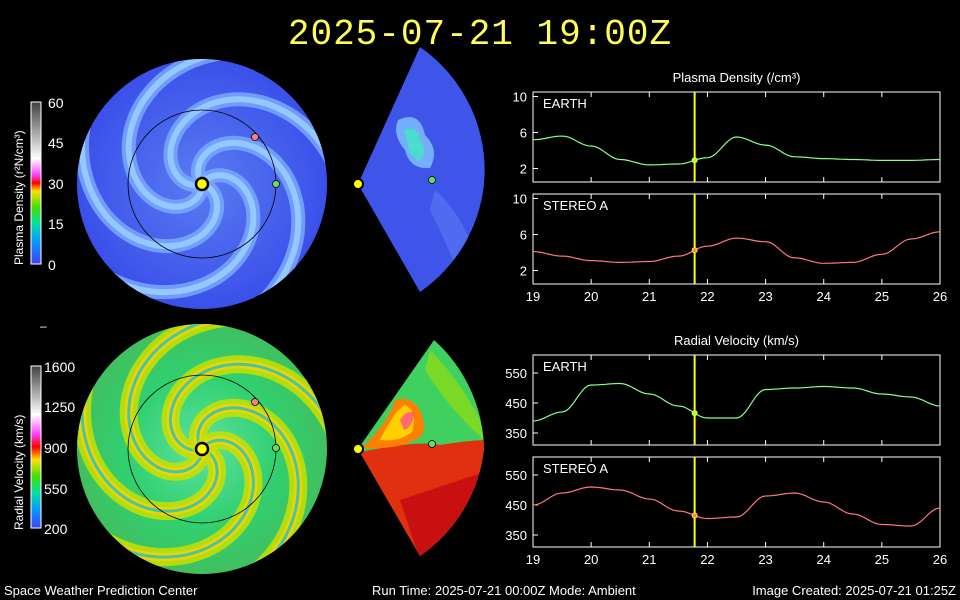  Describe the element at coordinates (59, 407) in the screenshot. I see `velocity-tick-1: 1250` at that location.